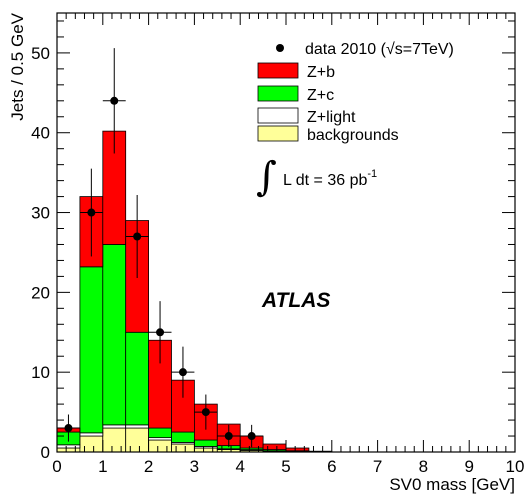 The image size is (526, 494). I want to click on x-tick-label-6: 6, so click(331, 466).